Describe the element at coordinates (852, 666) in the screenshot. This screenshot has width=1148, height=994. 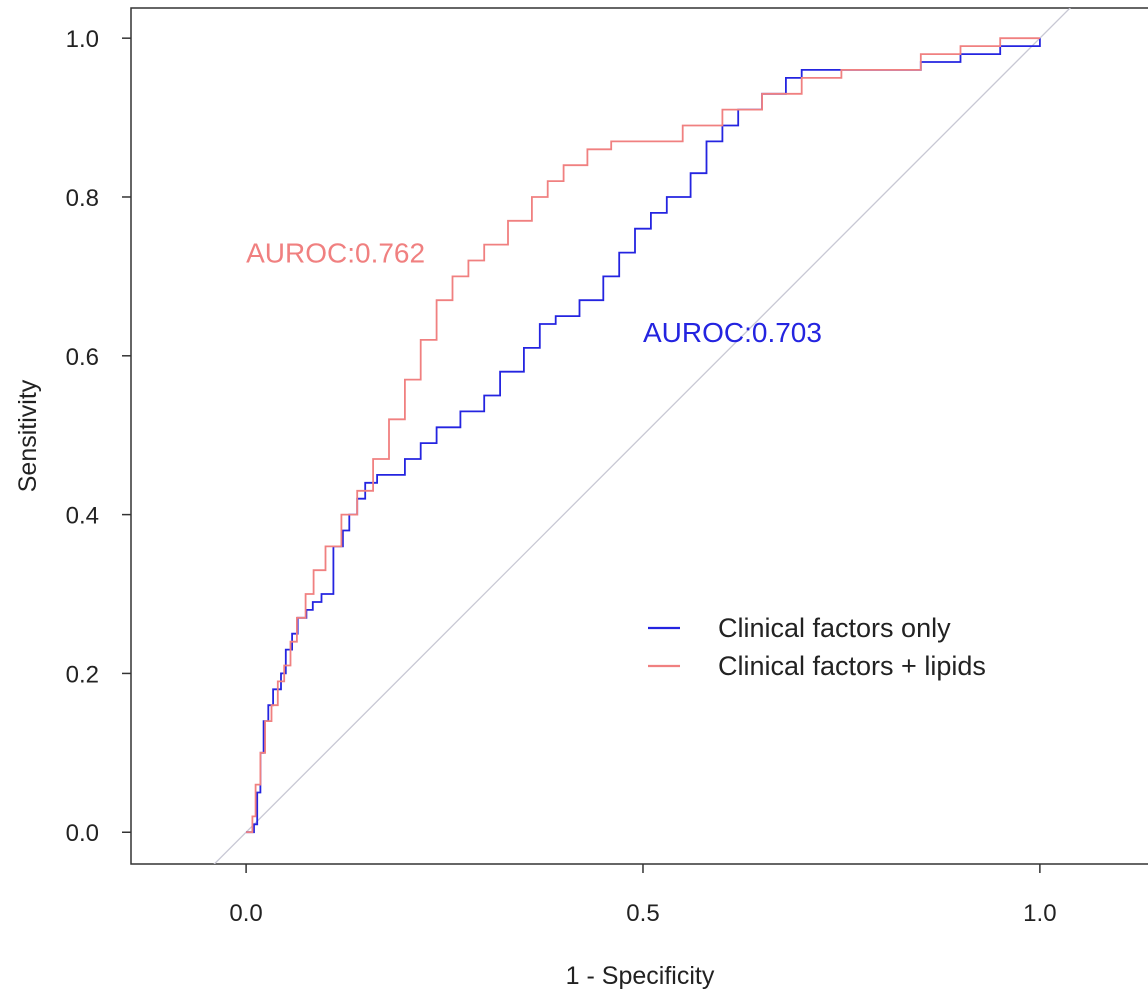
I see `legend-label: Clinical factors + lipids` at that location.